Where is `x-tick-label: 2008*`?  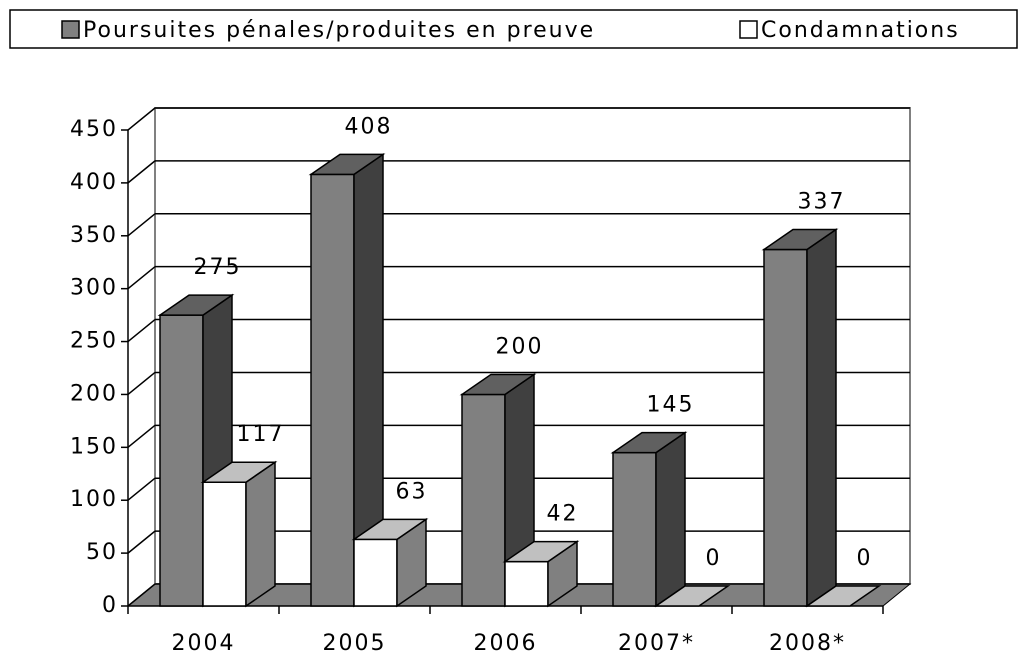 x-tick-label: 2008* is located at coordinates (807, 643).